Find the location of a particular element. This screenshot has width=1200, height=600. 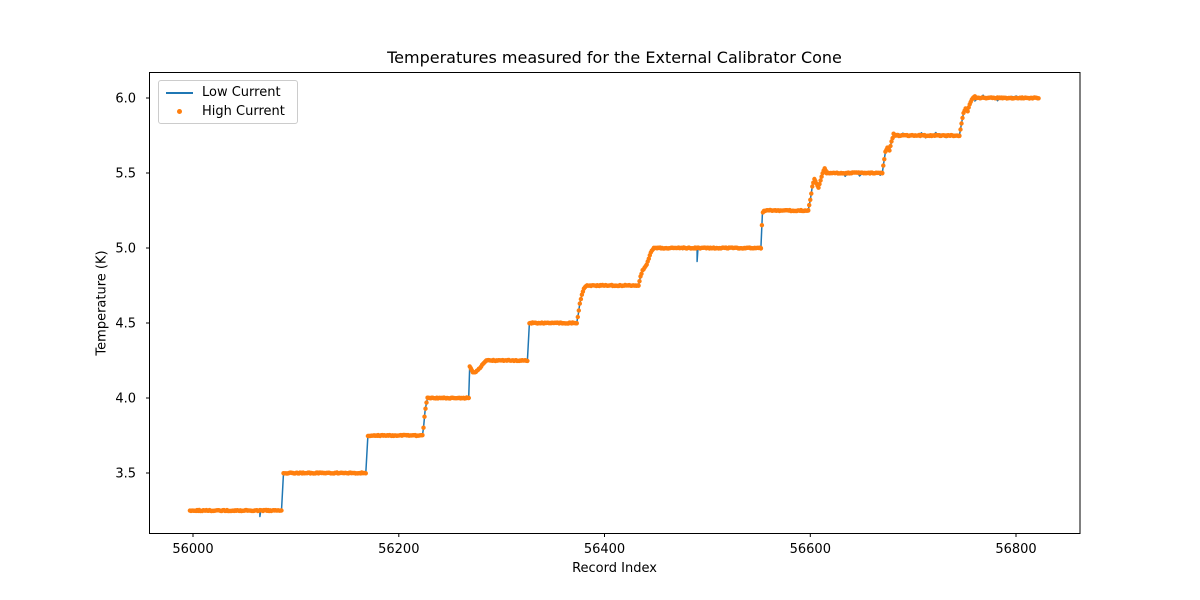

y-axis-label: Temperature (K) is located at coordinates (102, 303).